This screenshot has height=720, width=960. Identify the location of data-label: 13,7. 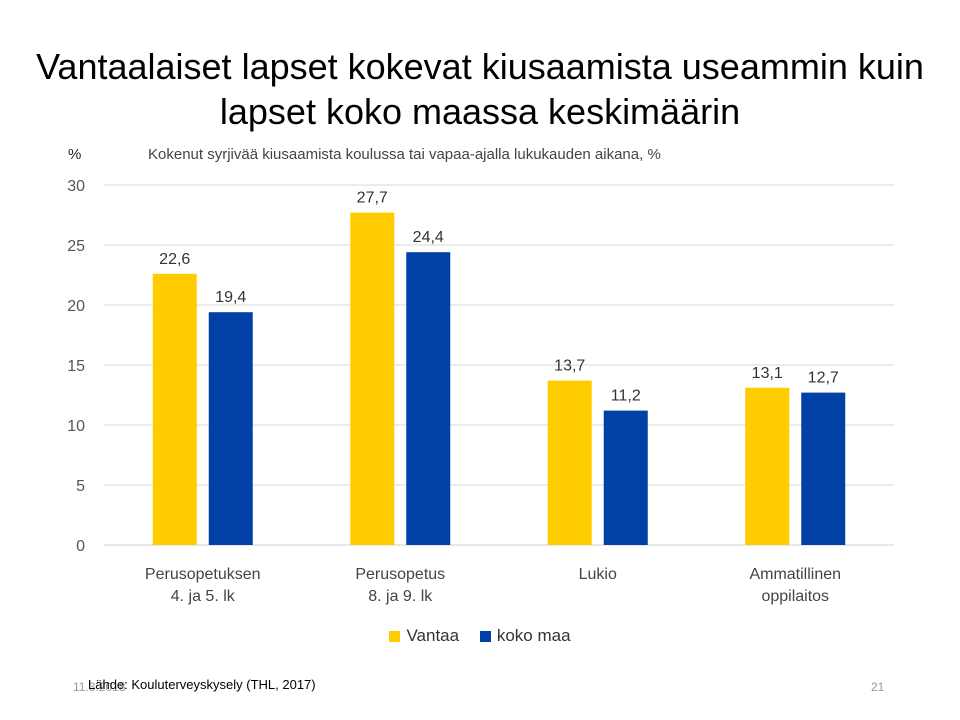
(569, 366).